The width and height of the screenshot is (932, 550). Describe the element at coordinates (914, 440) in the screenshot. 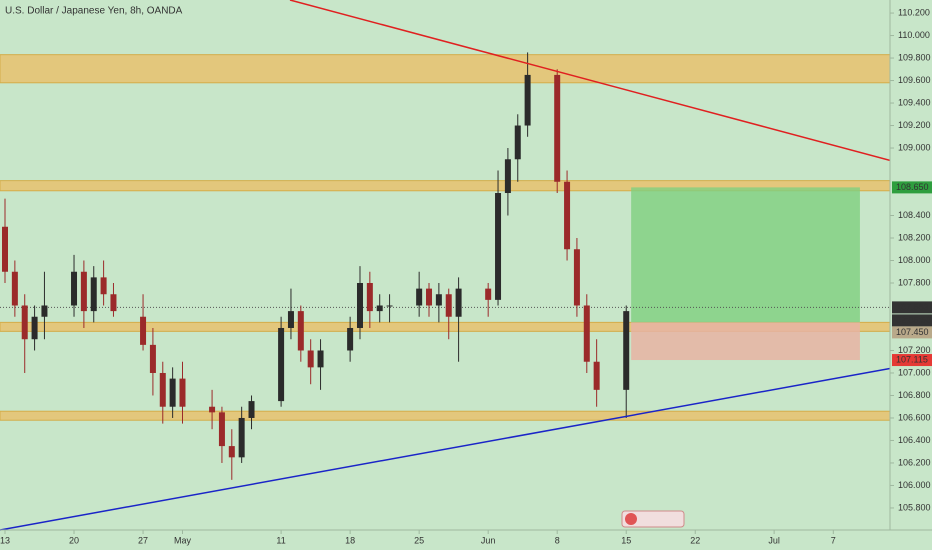

I see `y-tick-label: 106.400` at that location.